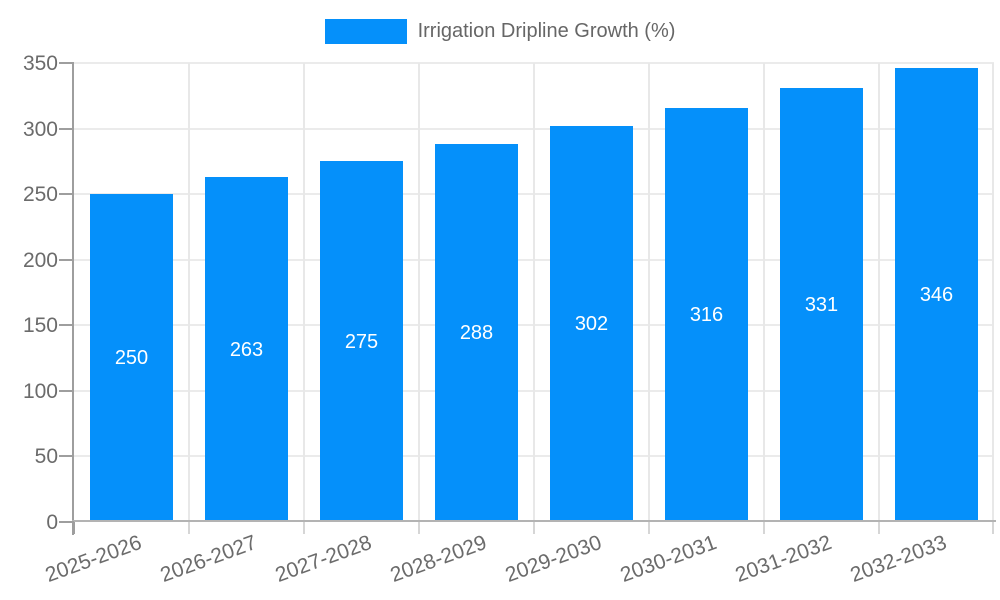 This screenshot has width=1000, height=600. I want to click on y-tick-label: 200, so click(40, 260).